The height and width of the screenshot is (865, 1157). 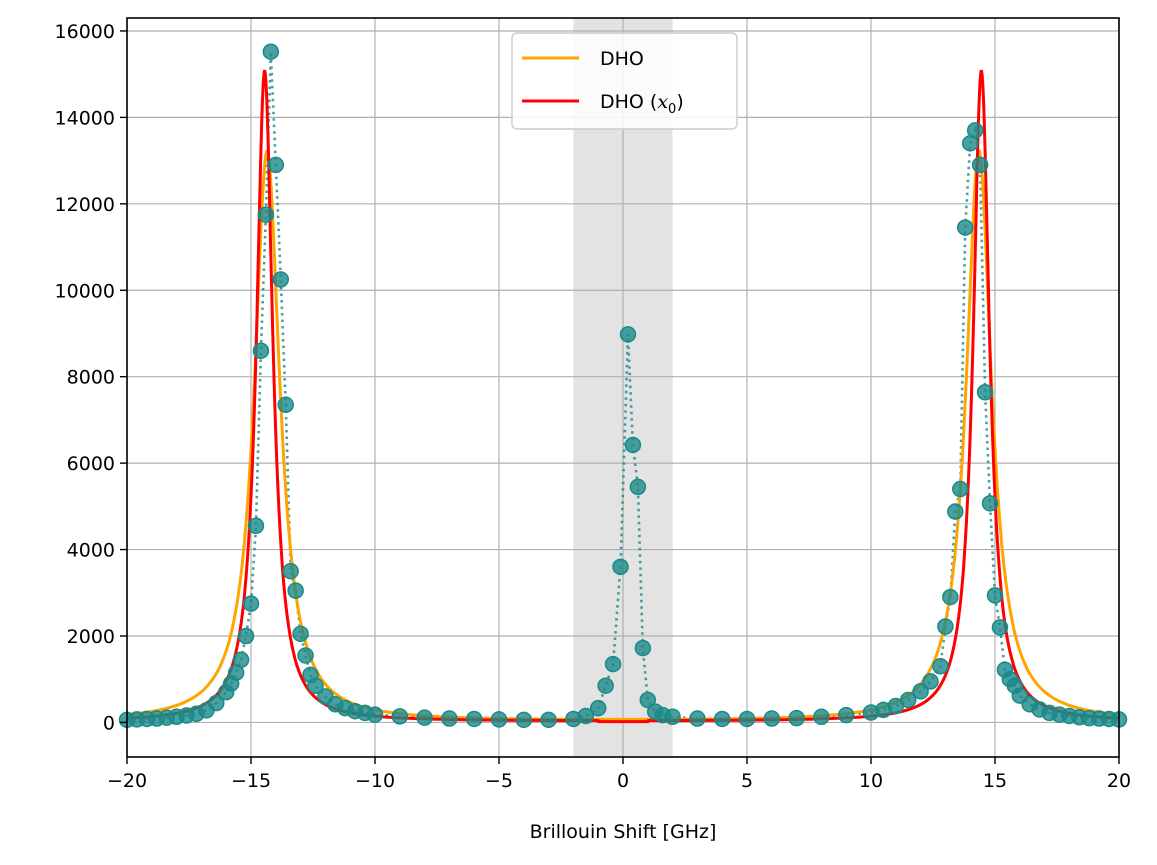 I want to click on x-tick-label: −15, so click(x=251, y=781).